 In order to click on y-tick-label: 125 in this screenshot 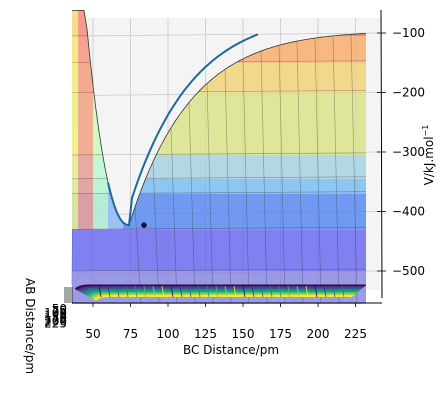, I will do `click(55, 315)`.